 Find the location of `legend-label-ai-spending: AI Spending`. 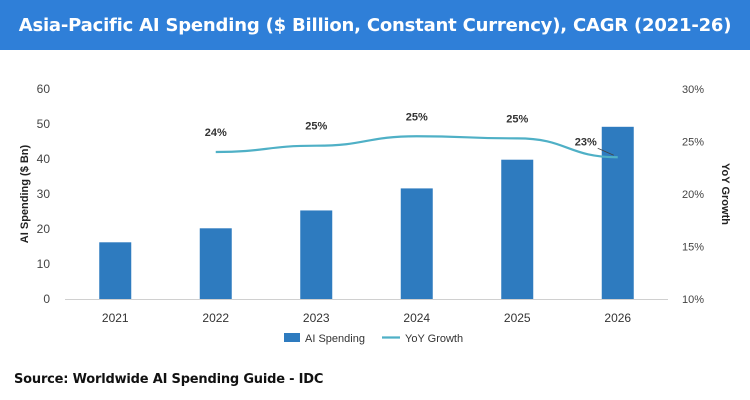

legend-label-ai-spending: AI Spending is located at coordinates (335, 339).